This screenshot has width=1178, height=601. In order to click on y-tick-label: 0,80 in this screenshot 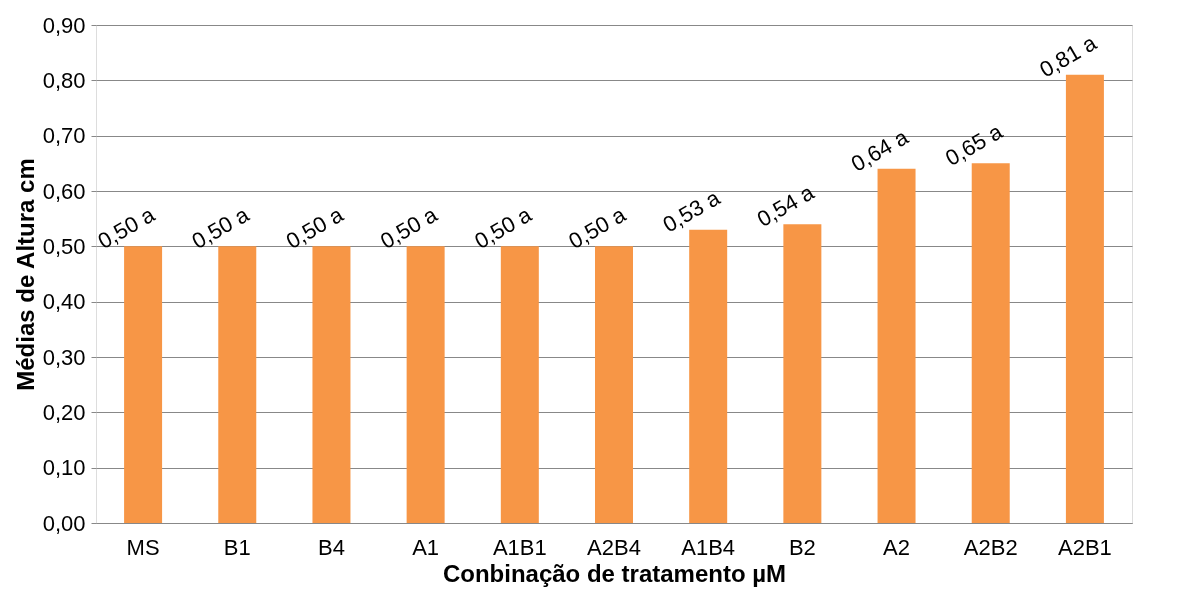, I will do `click(64, 80)`.